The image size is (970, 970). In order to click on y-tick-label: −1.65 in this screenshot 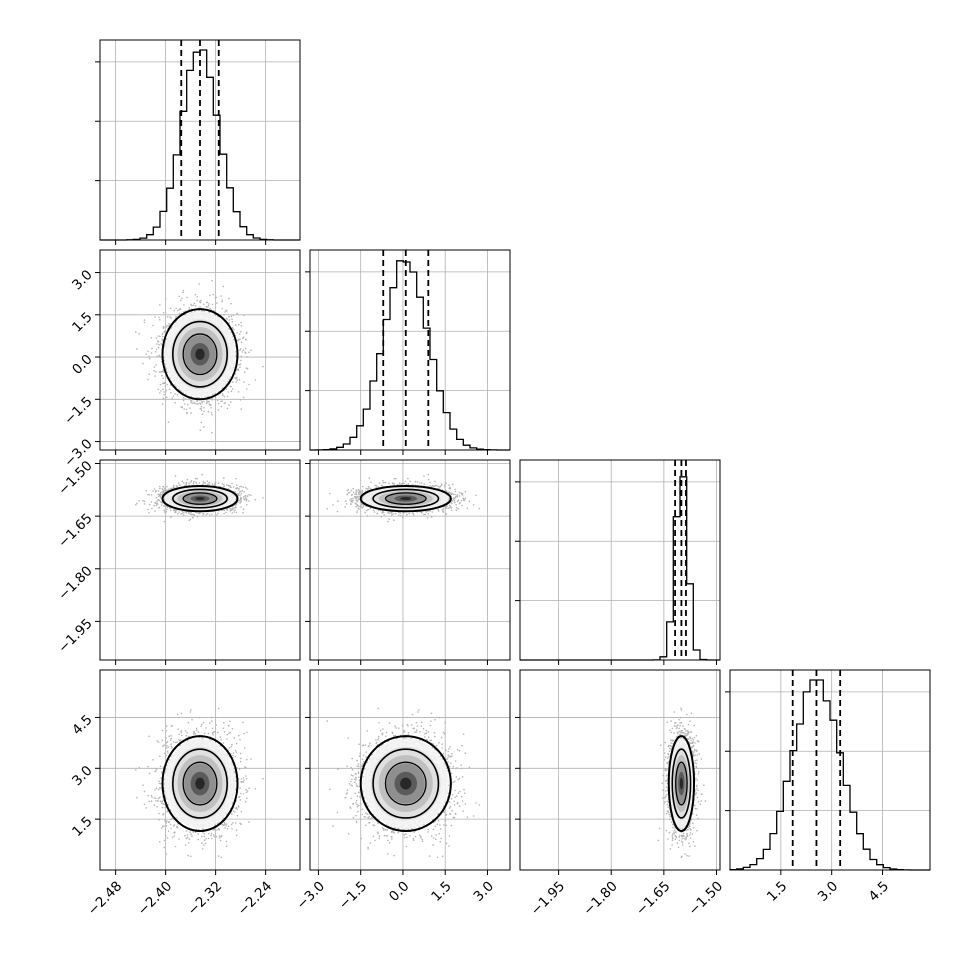, I will do `click(75, 530)`.